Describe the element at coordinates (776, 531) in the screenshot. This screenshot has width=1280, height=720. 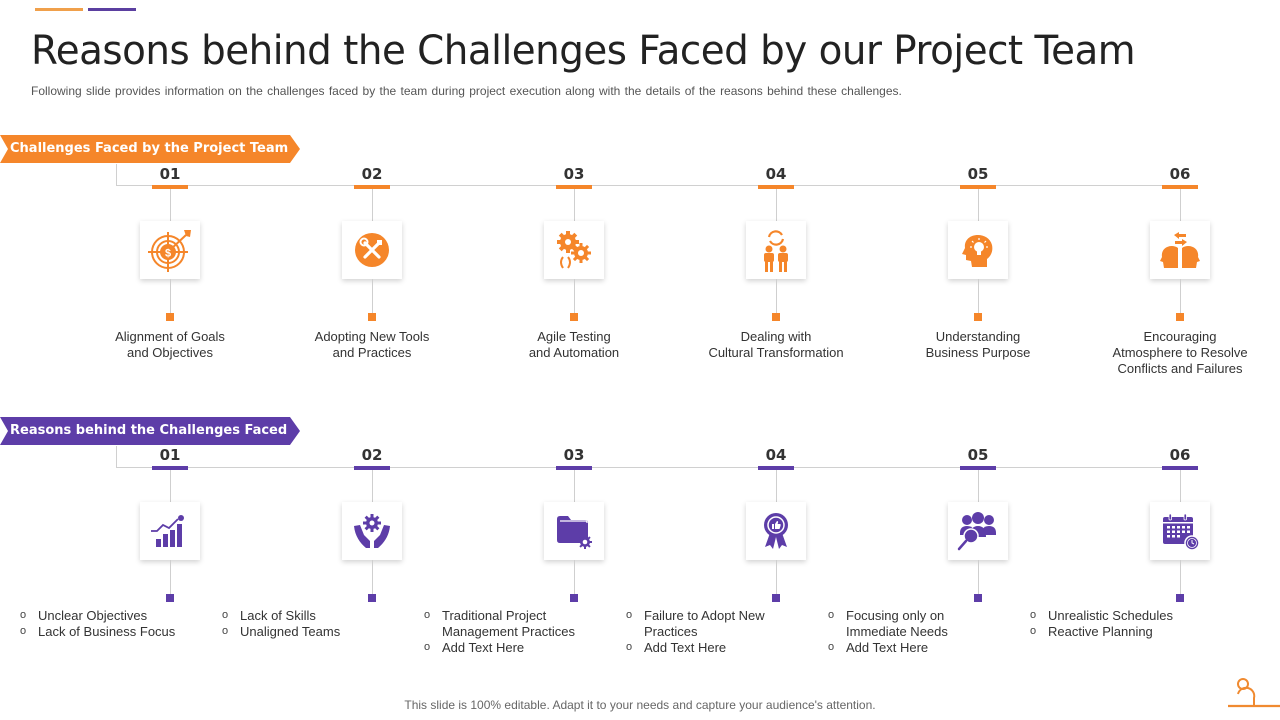
I see `award-ribbon-icon` at that location.